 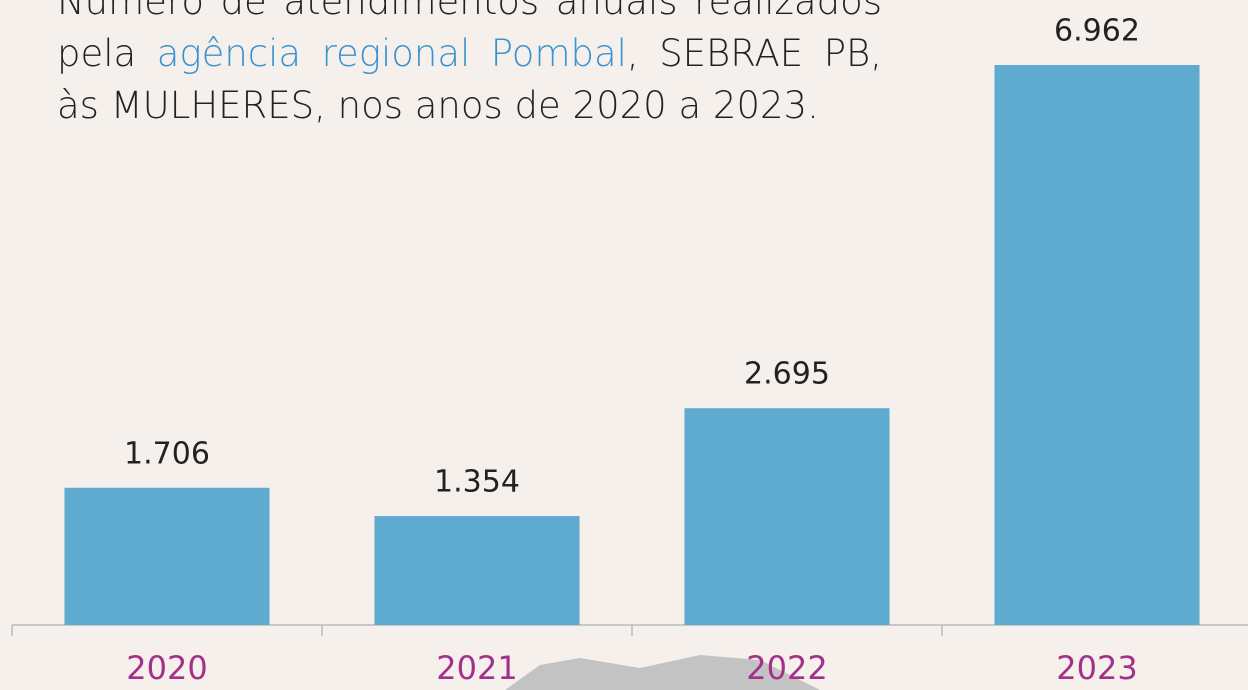 What do you see at coordinates (787, 374) in the screenshot?
I see `value-label: 2.695` at bounding box center [787, 374].